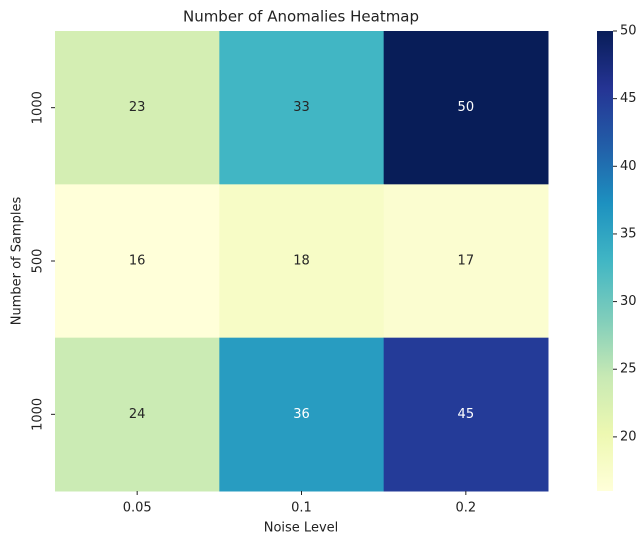 Image resolution: width=641 pixels, height=546 pixels. I want to click on cell-label: 50, so click(466, 107).